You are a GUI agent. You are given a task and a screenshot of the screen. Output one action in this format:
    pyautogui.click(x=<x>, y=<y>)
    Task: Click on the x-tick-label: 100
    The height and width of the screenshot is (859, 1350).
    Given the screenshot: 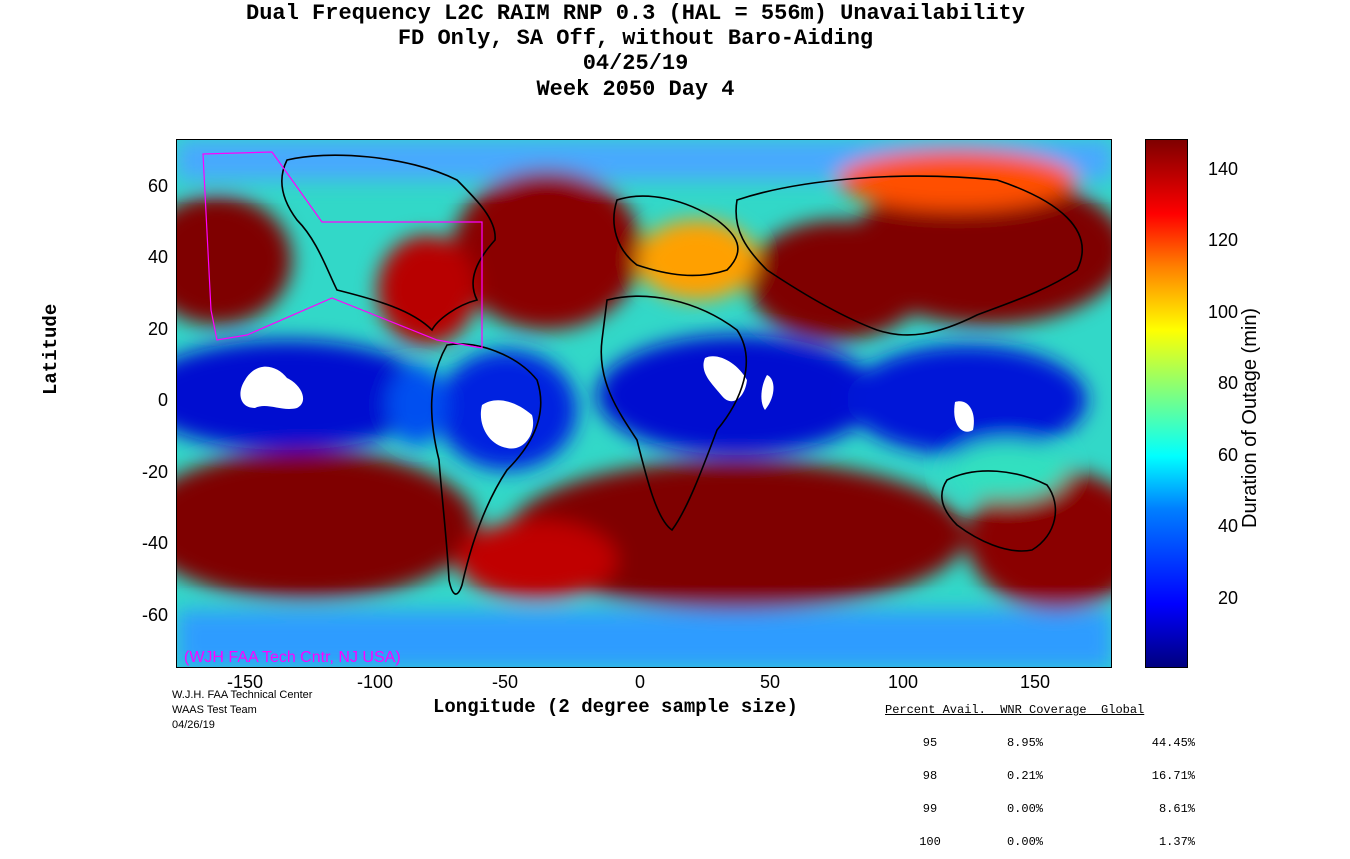 What is the action you would take?
    pyautogui.click(x=903, y=682)
    